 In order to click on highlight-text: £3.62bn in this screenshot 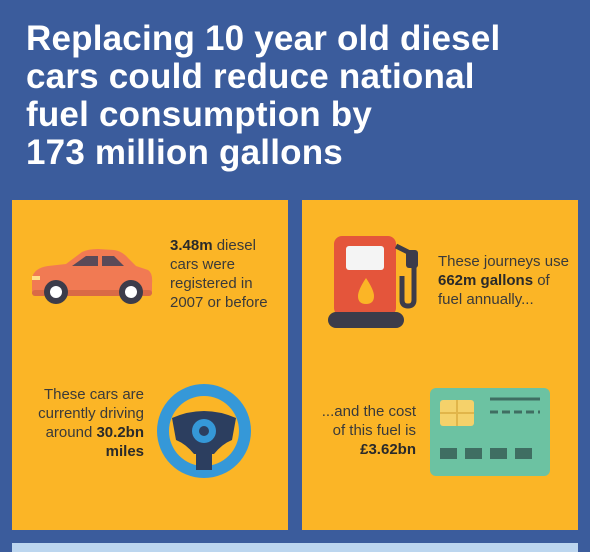, I will do `click(388, 449)`.